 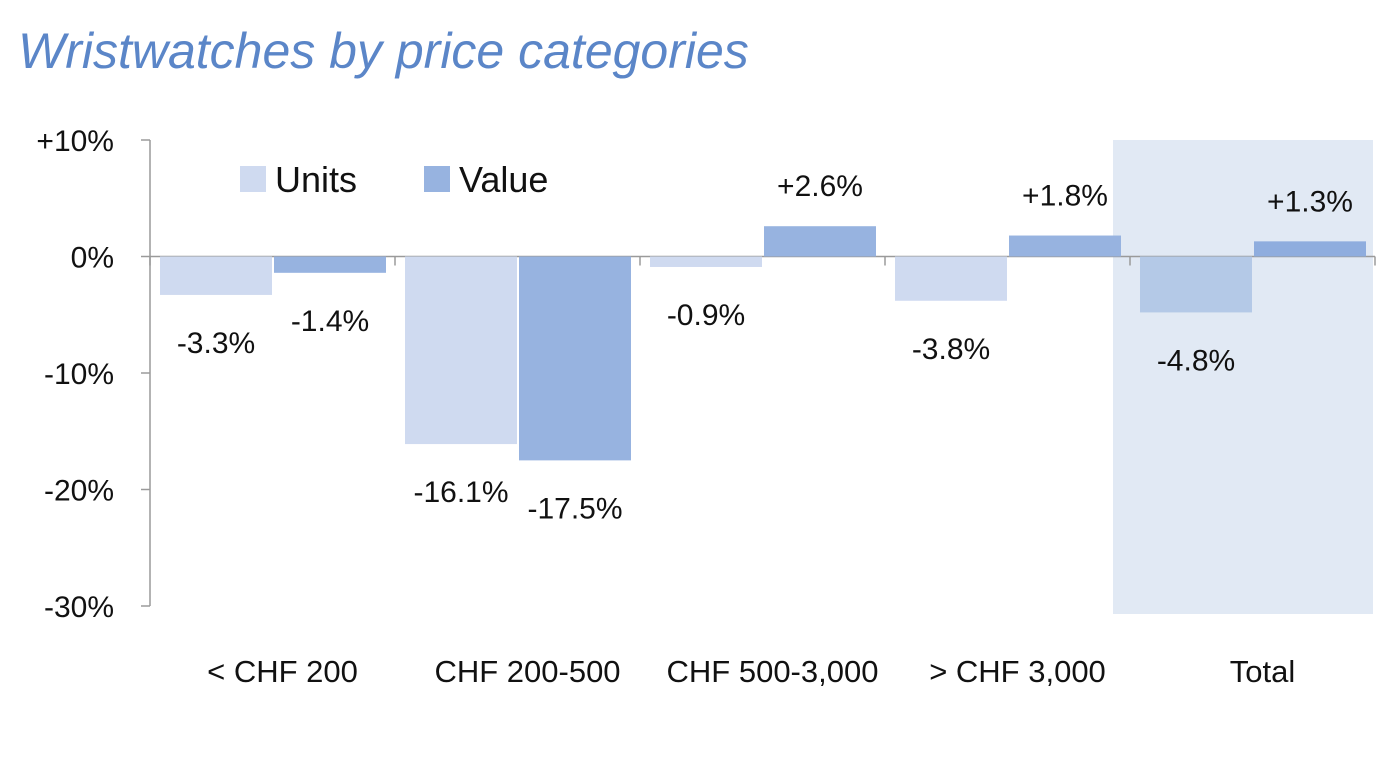 I want to click on legend-label: Value, so click(x=503, y=179).